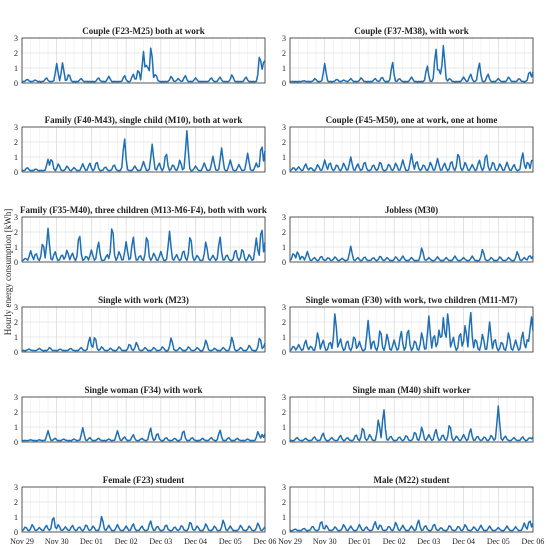 The image size is (546, 550). What do you see at coordinates (411, 31) in the screenshot?
I see `chart-title: Couple (F37-M38), with work` at bounding box center [411, 31].